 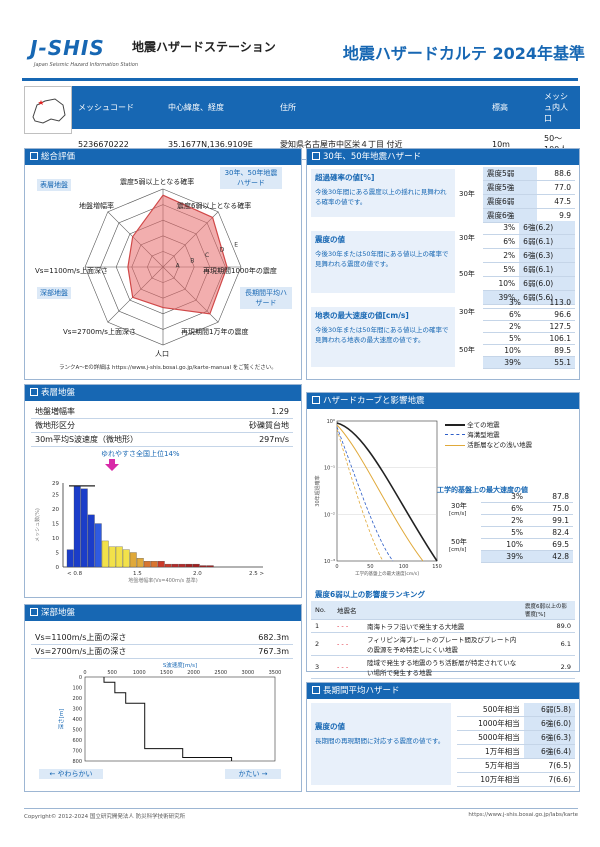 What do you see at coordinates (549, 737) in the screenshot?
I see `longterm-val: 6強(6.3)` at bounding box center [549, 737].